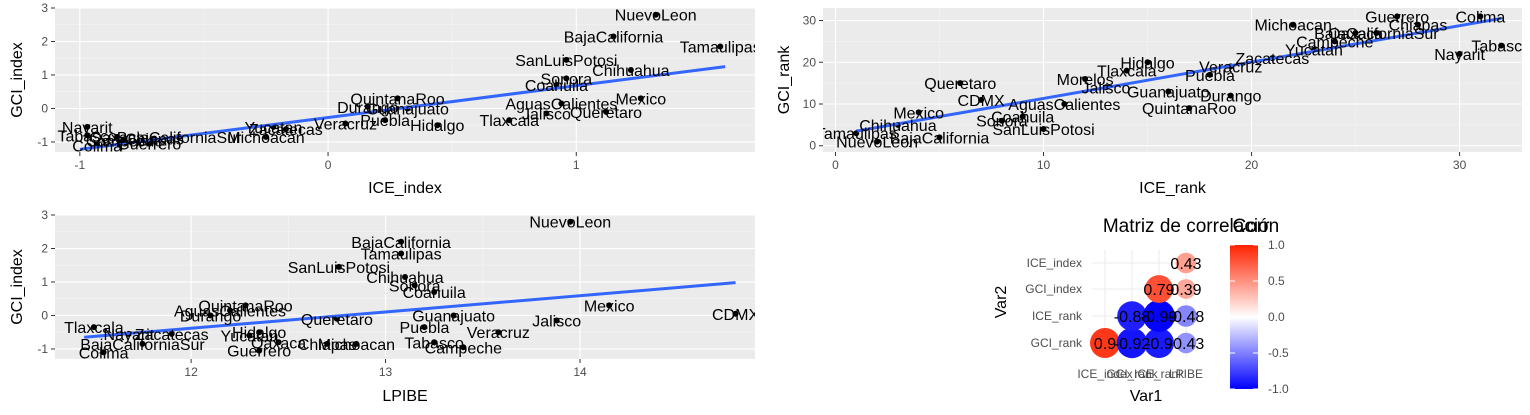 Image resolution: width=1530 pixels, height=415 pixels. What do you see at coordinates (810, 62) in the screenshot?
I see `y-tick-label: 20` at bounding box center [810, 62].